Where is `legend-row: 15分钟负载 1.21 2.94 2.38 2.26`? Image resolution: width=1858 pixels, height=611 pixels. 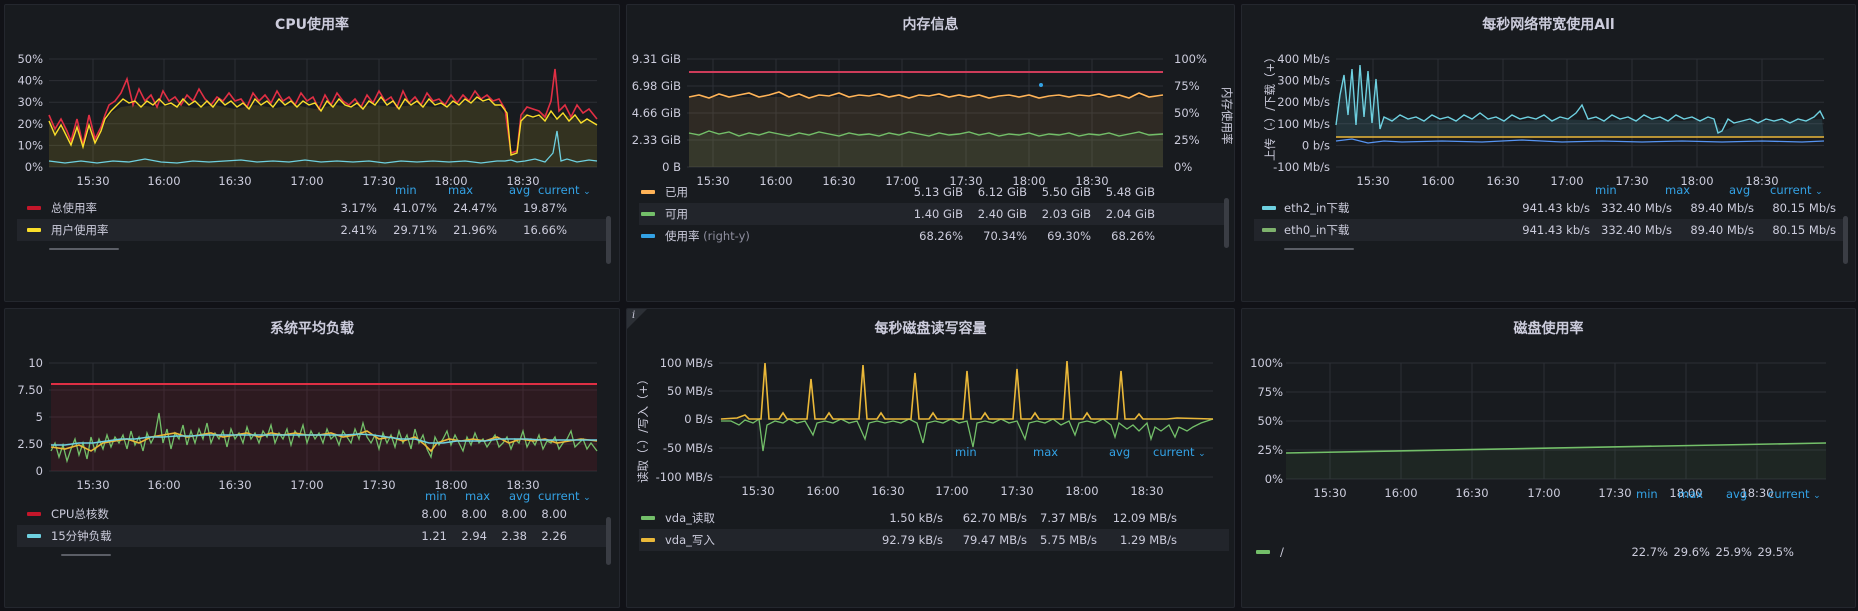 legend-row: 15分钟负载 1.21 2.94 2.38 2.26 is located at coordinates (312, 536).